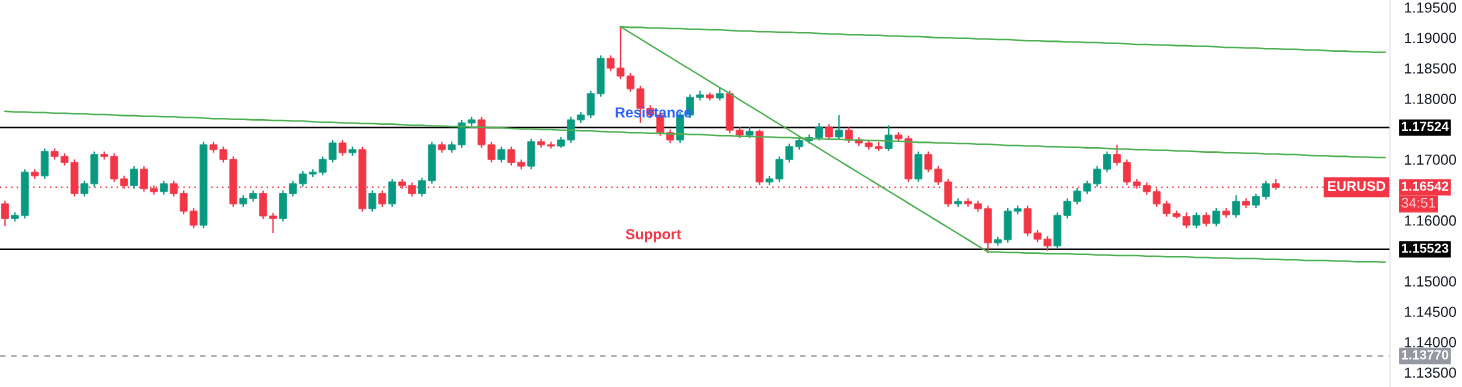  Describe the element at coordinates (1431, 38) in the screenshot. I see `y-tick-label: 1.19000` at that location.